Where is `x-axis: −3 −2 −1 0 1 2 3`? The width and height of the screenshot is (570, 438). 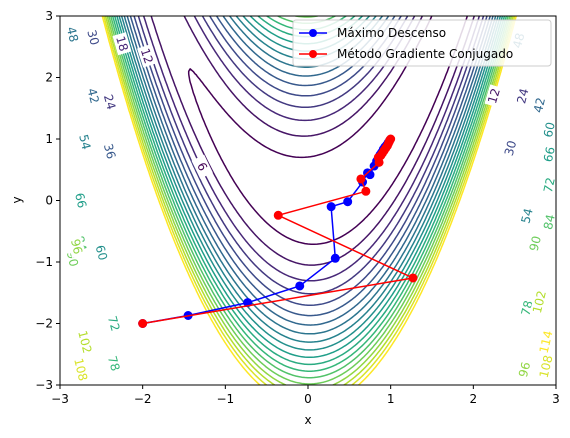
x-axis: −3 −2 −1 0 1 2 3 is located at coordinates (305, 395).